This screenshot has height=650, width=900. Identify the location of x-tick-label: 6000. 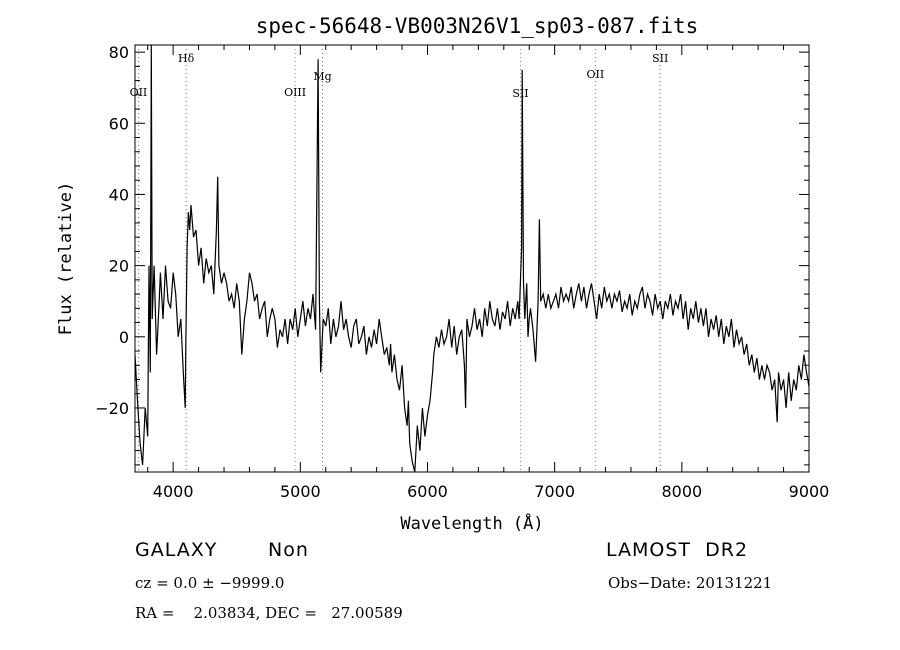
(427, 491).